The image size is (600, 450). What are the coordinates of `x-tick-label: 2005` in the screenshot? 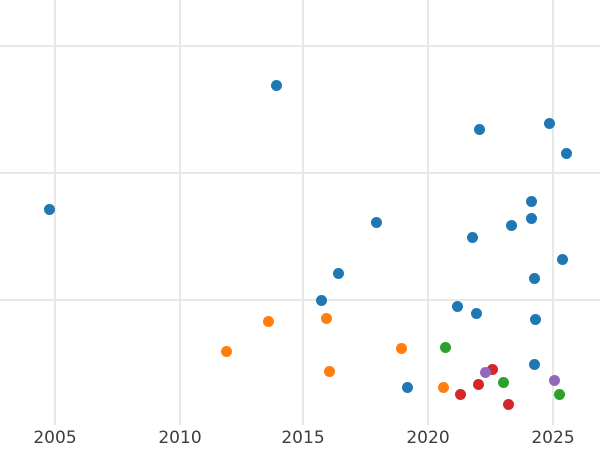 It's located at (55, 438).